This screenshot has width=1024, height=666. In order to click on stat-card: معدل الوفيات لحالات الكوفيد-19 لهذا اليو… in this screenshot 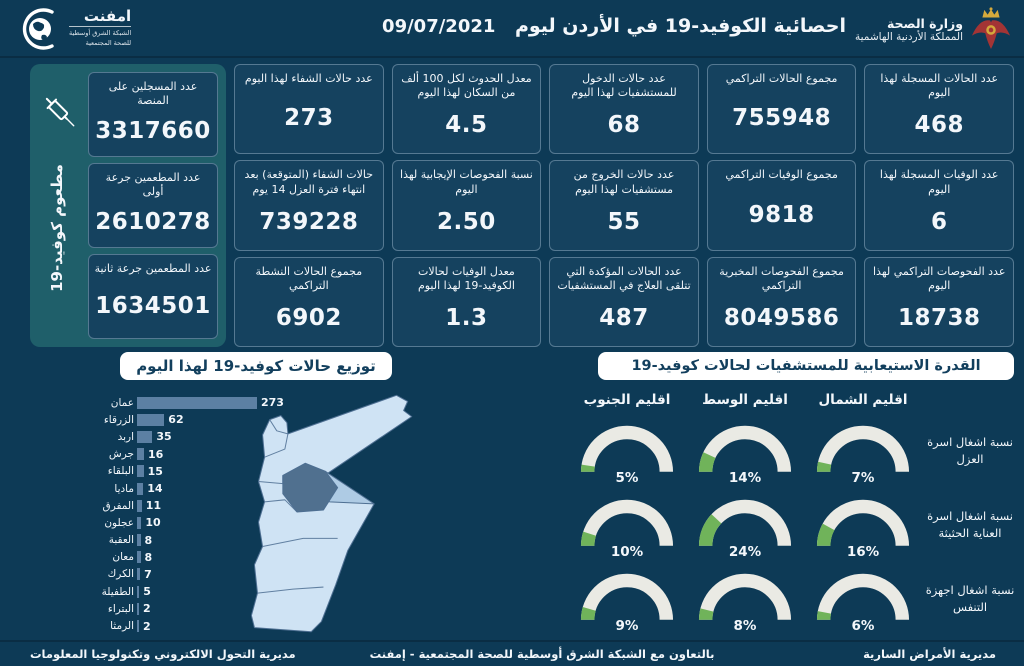, I will do `click(466, 301)`.